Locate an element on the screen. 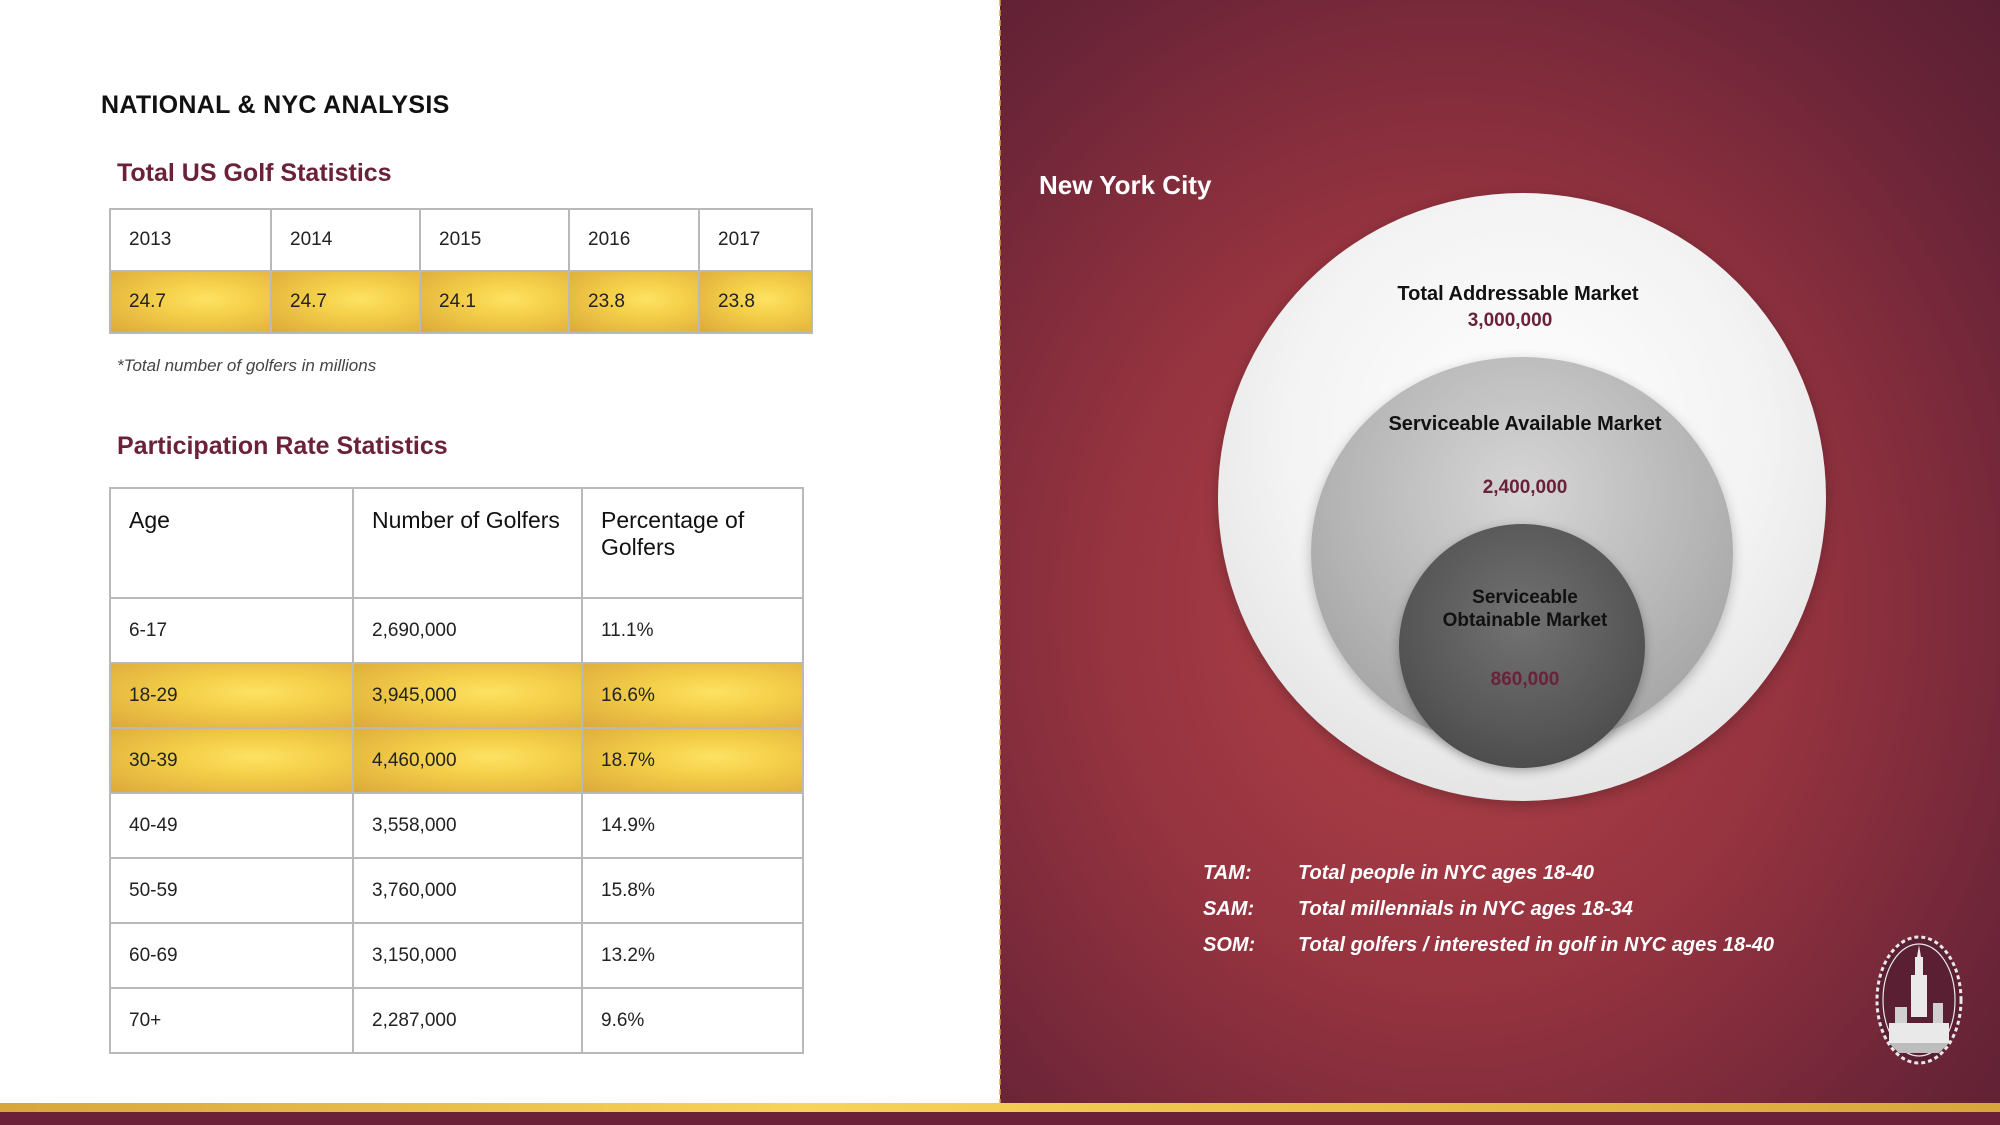 This screenshot has width=2000, height=1125. year-cell: 2014 is located at coordinates (345, 240).